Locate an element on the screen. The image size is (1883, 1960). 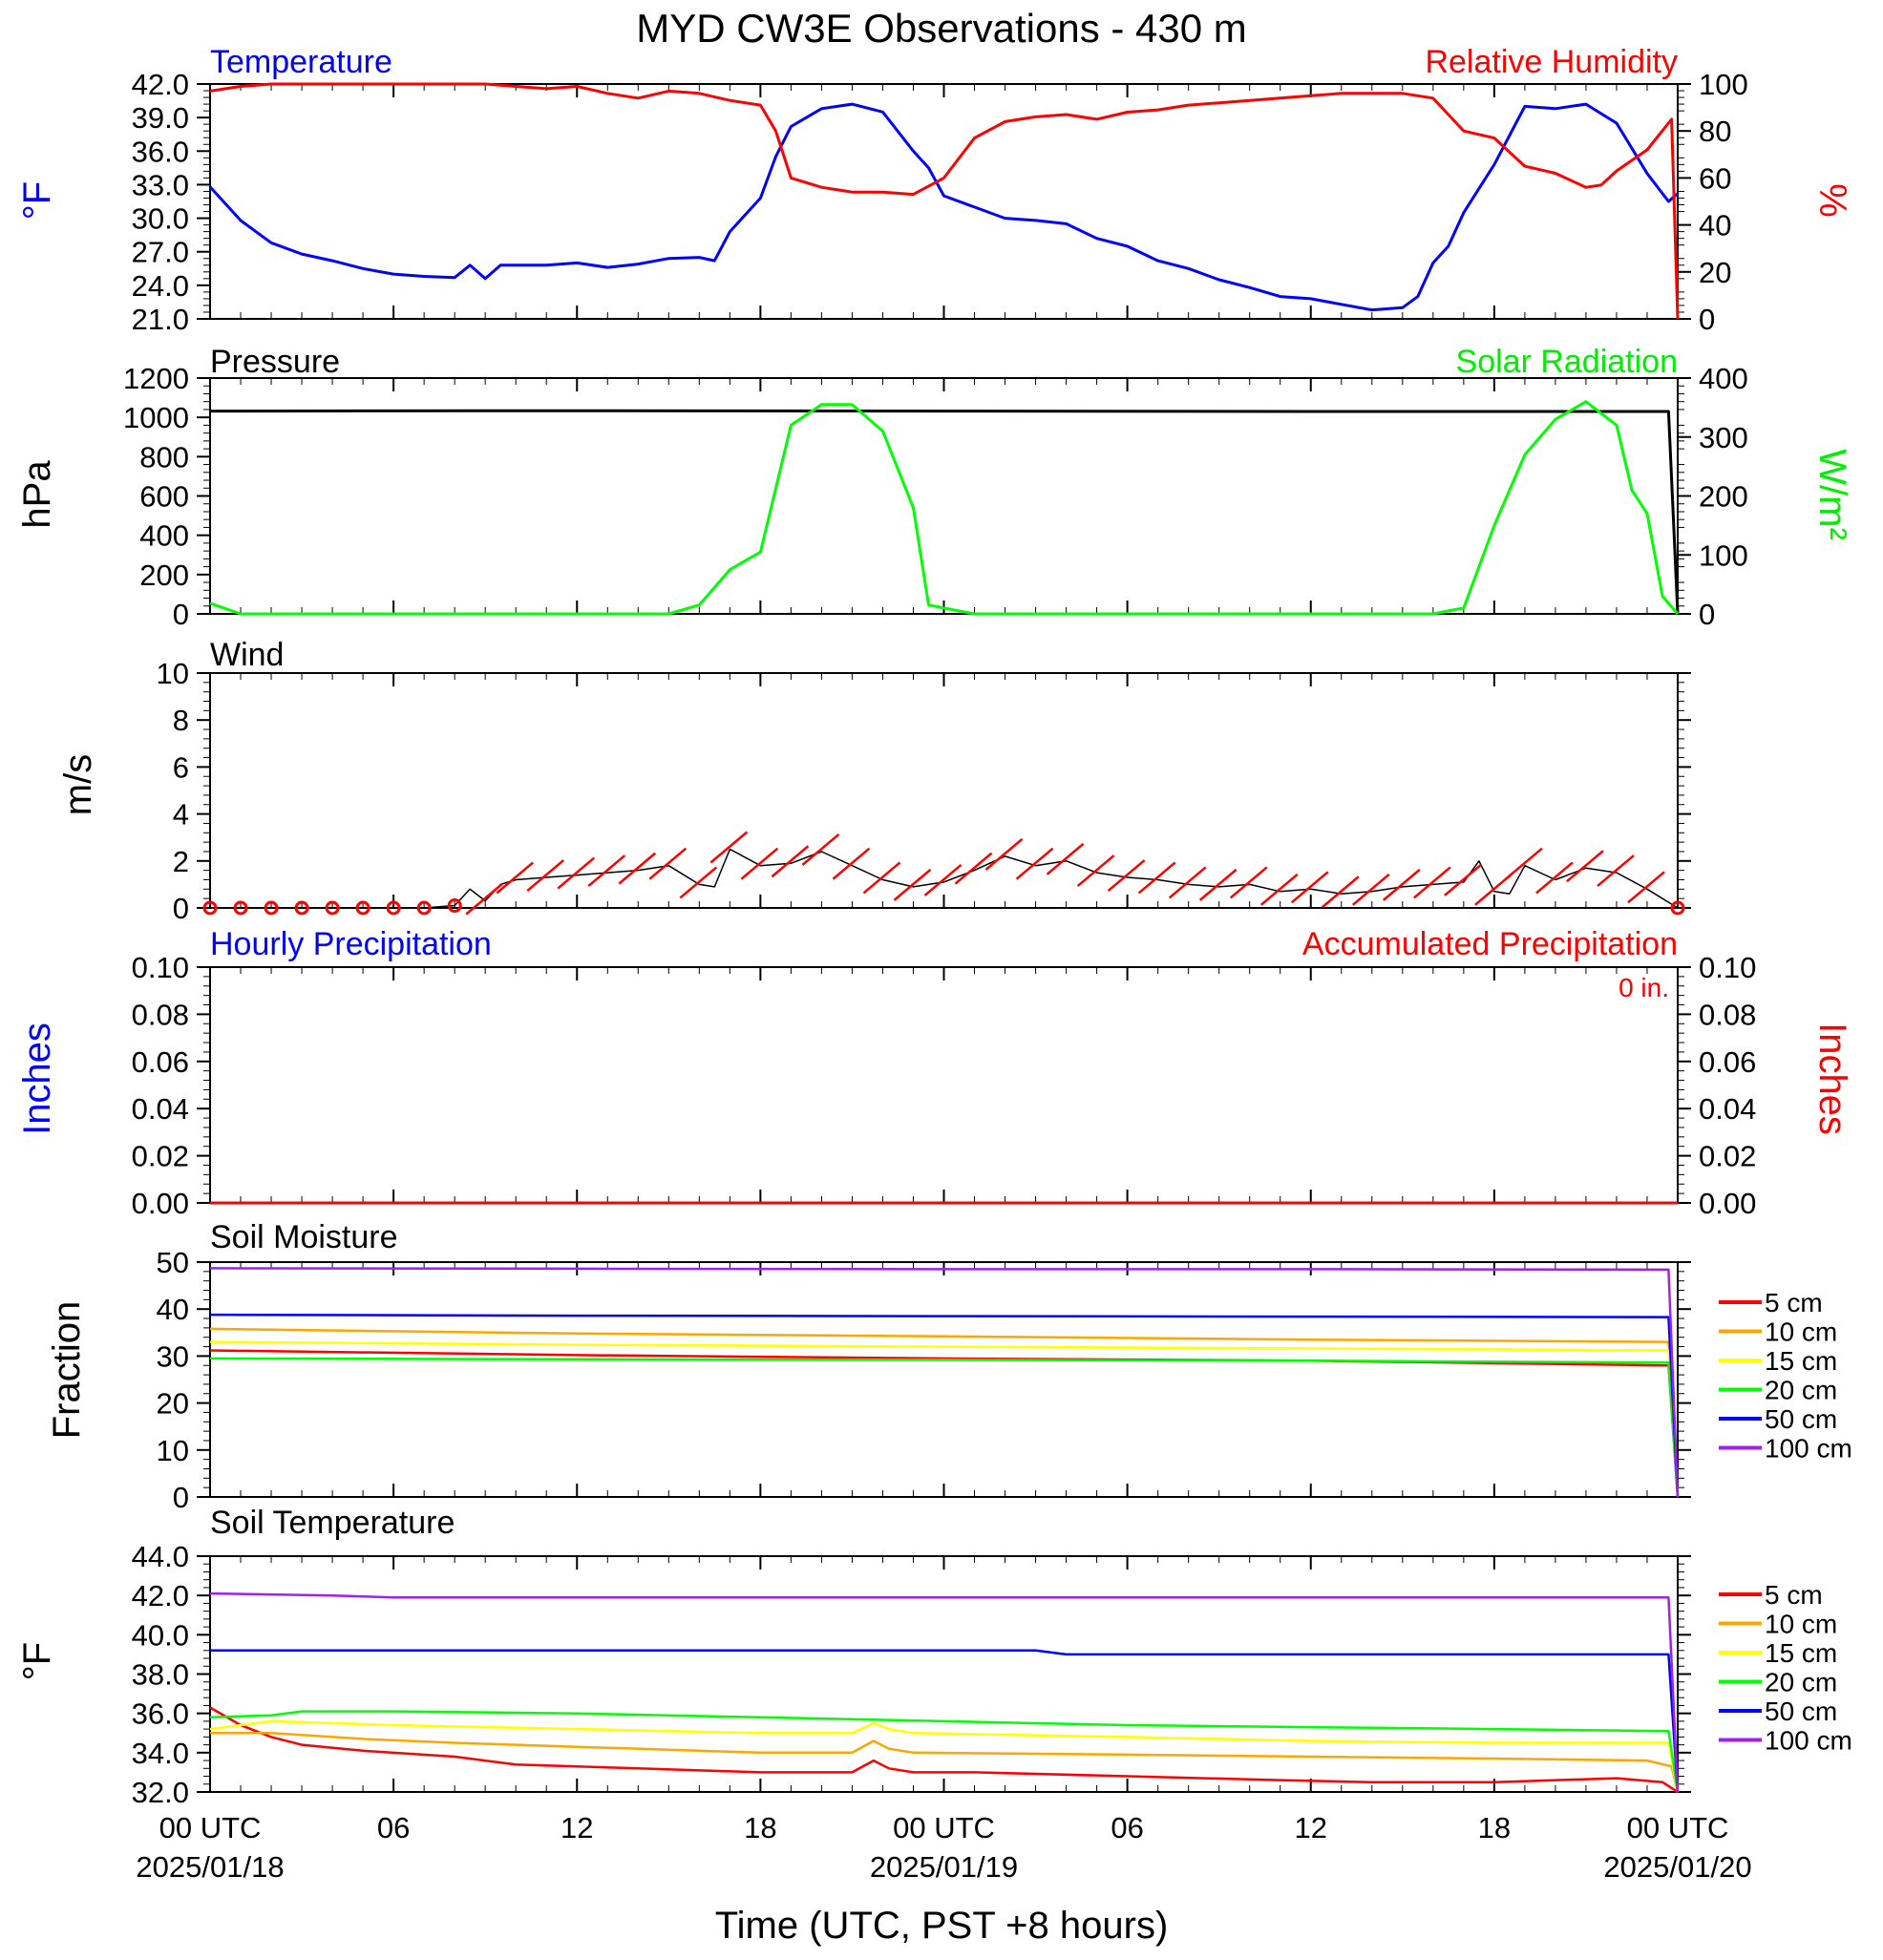
y-right-tick-label: 0.10 is located at coordinates (1727, 967).